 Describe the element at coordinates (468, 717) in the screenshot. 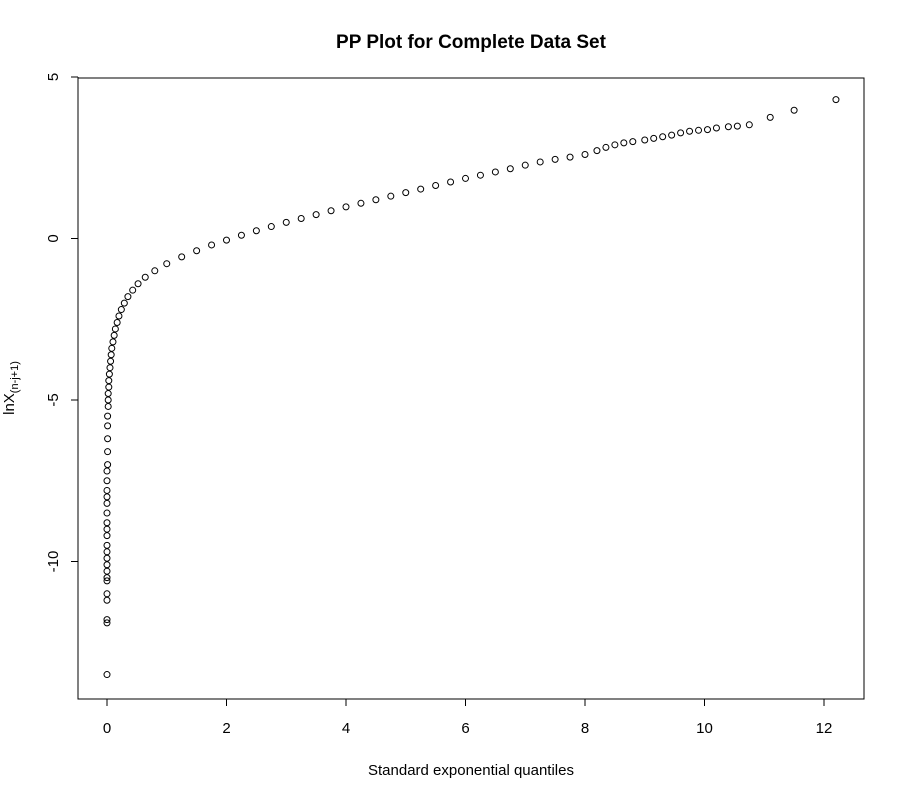

I see `x-axis: 0 2 4 6 8 10 12` at that location.